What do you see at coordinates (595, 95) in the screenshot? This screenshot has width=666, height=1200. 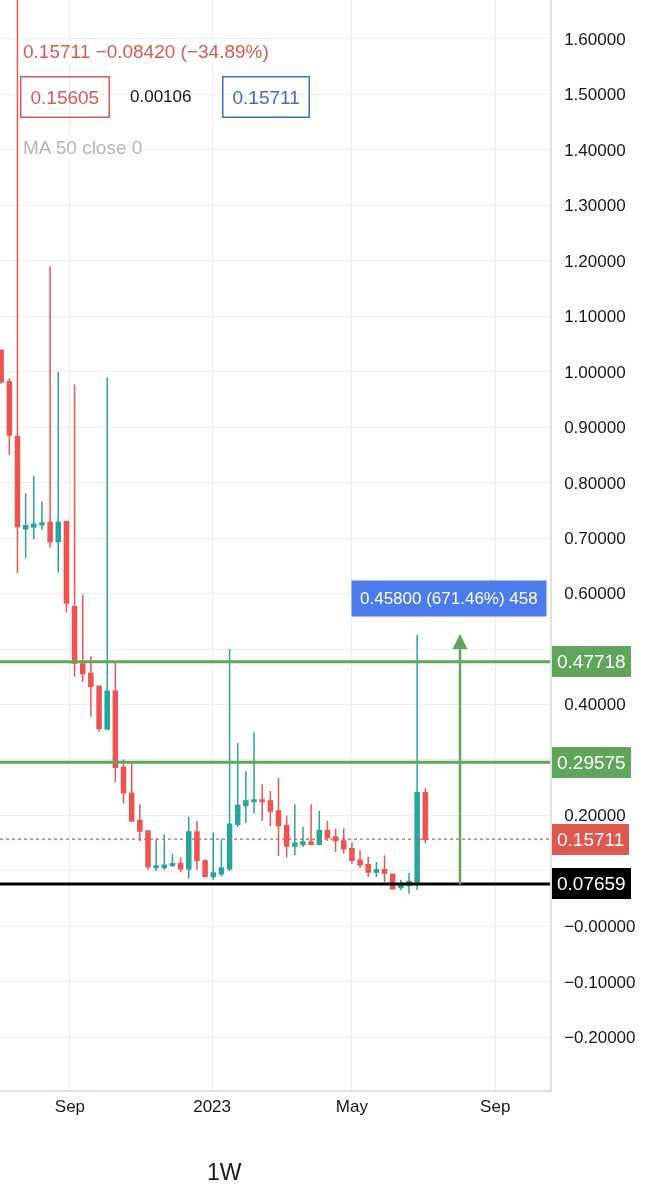 I see `y-tick-label: 1.50000` at bounding box center [595, 95].